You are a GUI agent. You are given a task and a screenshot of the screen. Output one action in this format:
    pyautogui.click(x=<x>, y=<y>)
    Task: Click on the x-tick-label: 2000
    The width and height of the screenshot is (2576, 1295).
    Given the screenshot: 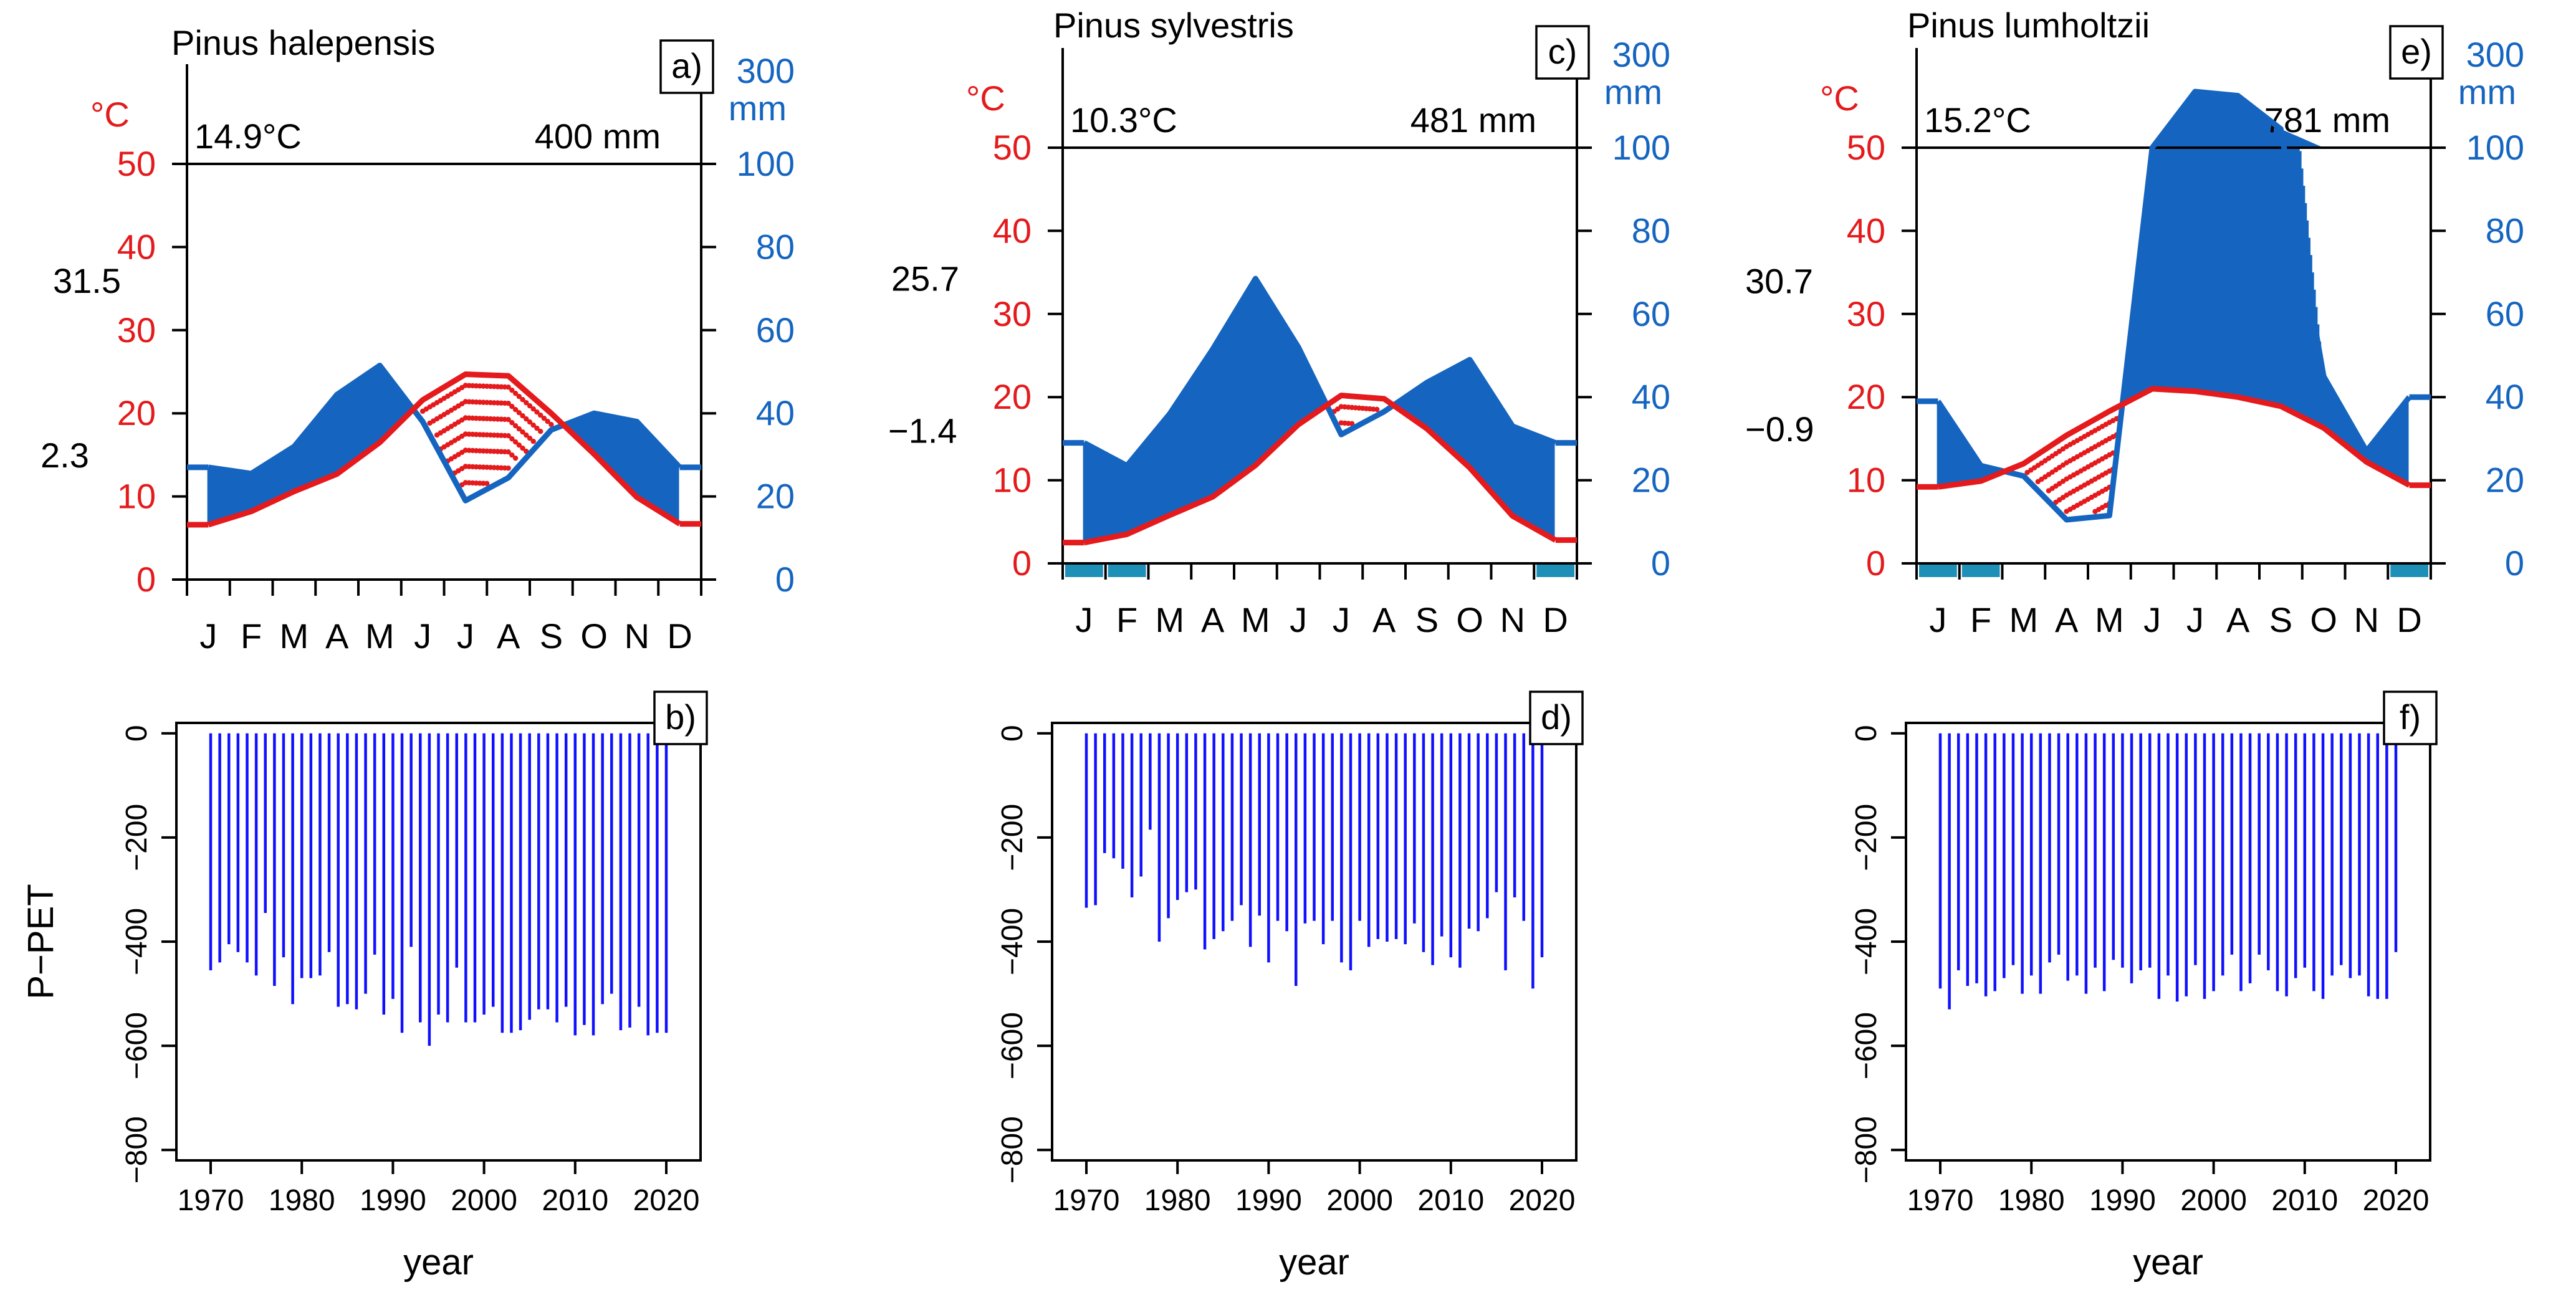 What is the action you would take?
    pyautogui.click(x=1359, y=1200)
    